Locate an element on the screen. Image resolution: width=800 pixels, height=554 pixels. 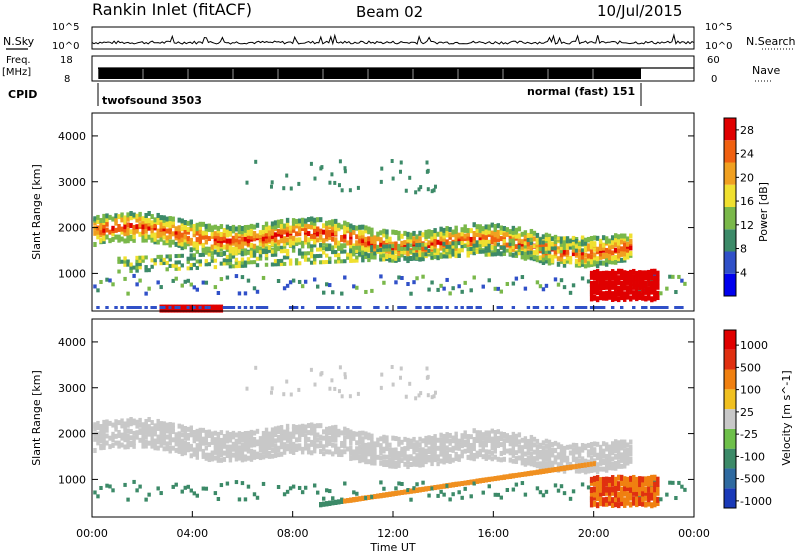
colorbar-tick-label: 28 is located at coordinates (747, 130).